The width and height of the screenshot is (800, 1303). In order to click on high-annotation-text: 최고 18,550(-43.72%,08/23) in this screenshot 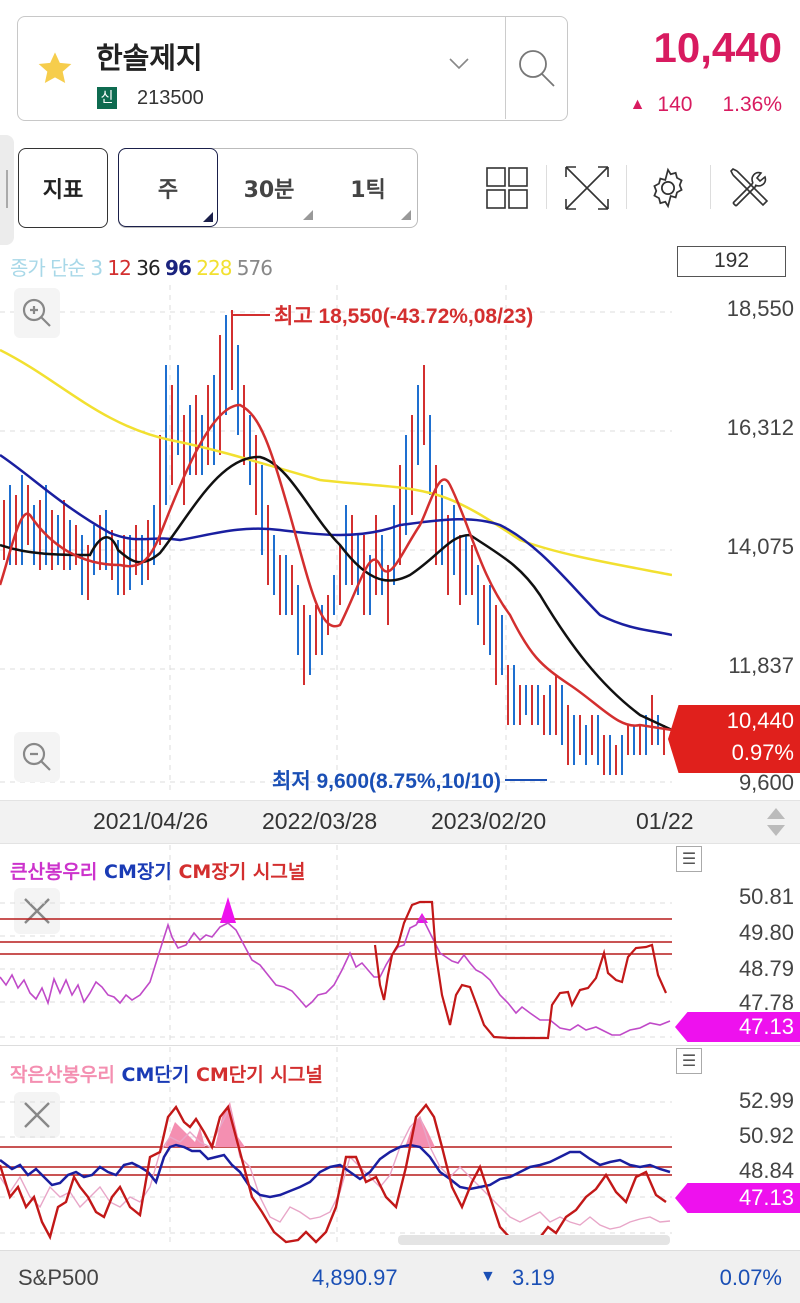, I will do `click(404, 316)`.